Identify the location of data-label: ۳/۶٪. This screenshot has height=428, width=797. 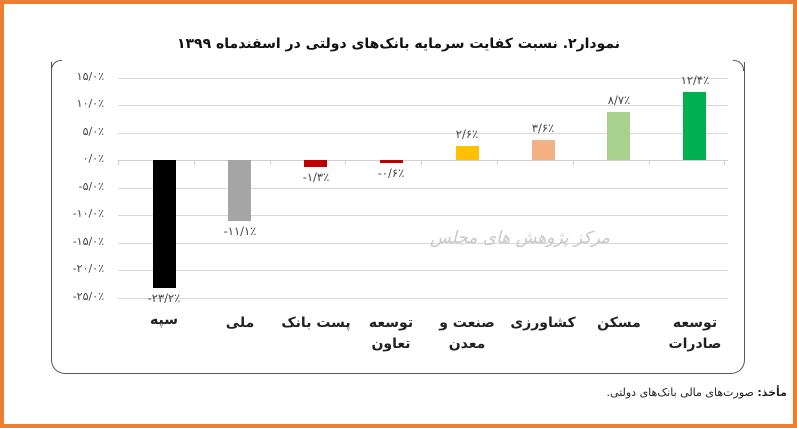
(543, 128).